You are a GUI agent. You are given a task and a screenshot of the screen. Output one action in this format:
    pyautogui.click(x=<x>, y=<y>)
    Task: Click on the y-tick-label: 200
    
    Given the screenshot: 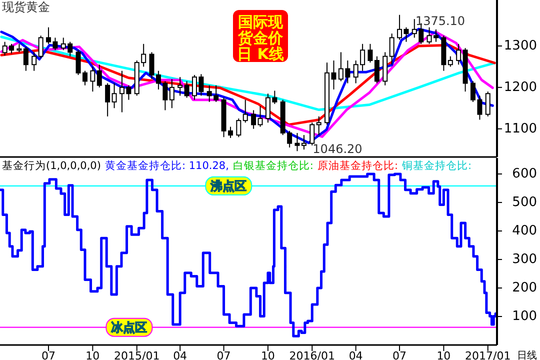 What is the action you would take?
    pyautogui.click(x=524, y=288)
    